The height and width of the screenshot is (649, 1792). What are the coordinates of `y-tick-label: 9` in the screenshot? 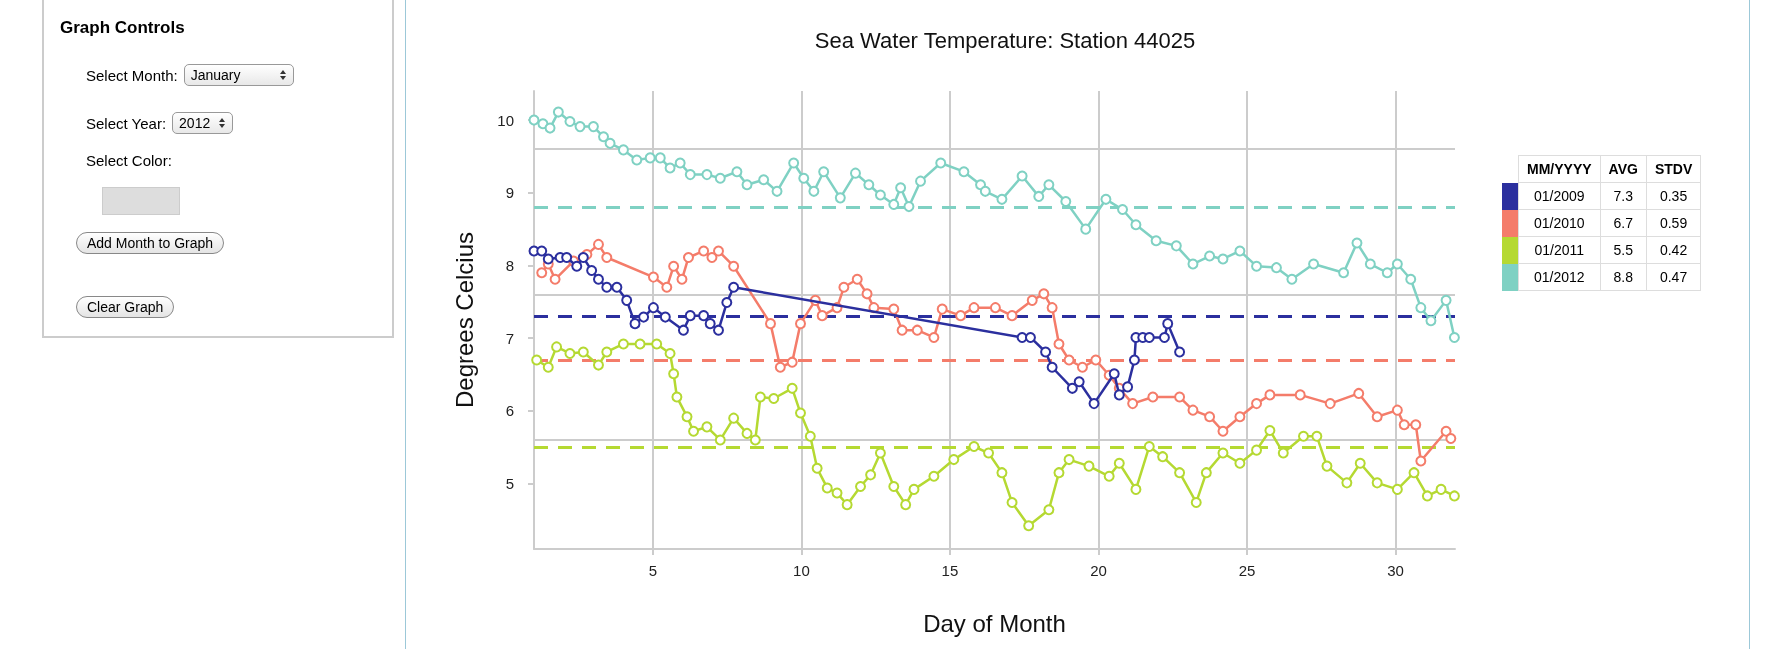 It's located at (509, 193).